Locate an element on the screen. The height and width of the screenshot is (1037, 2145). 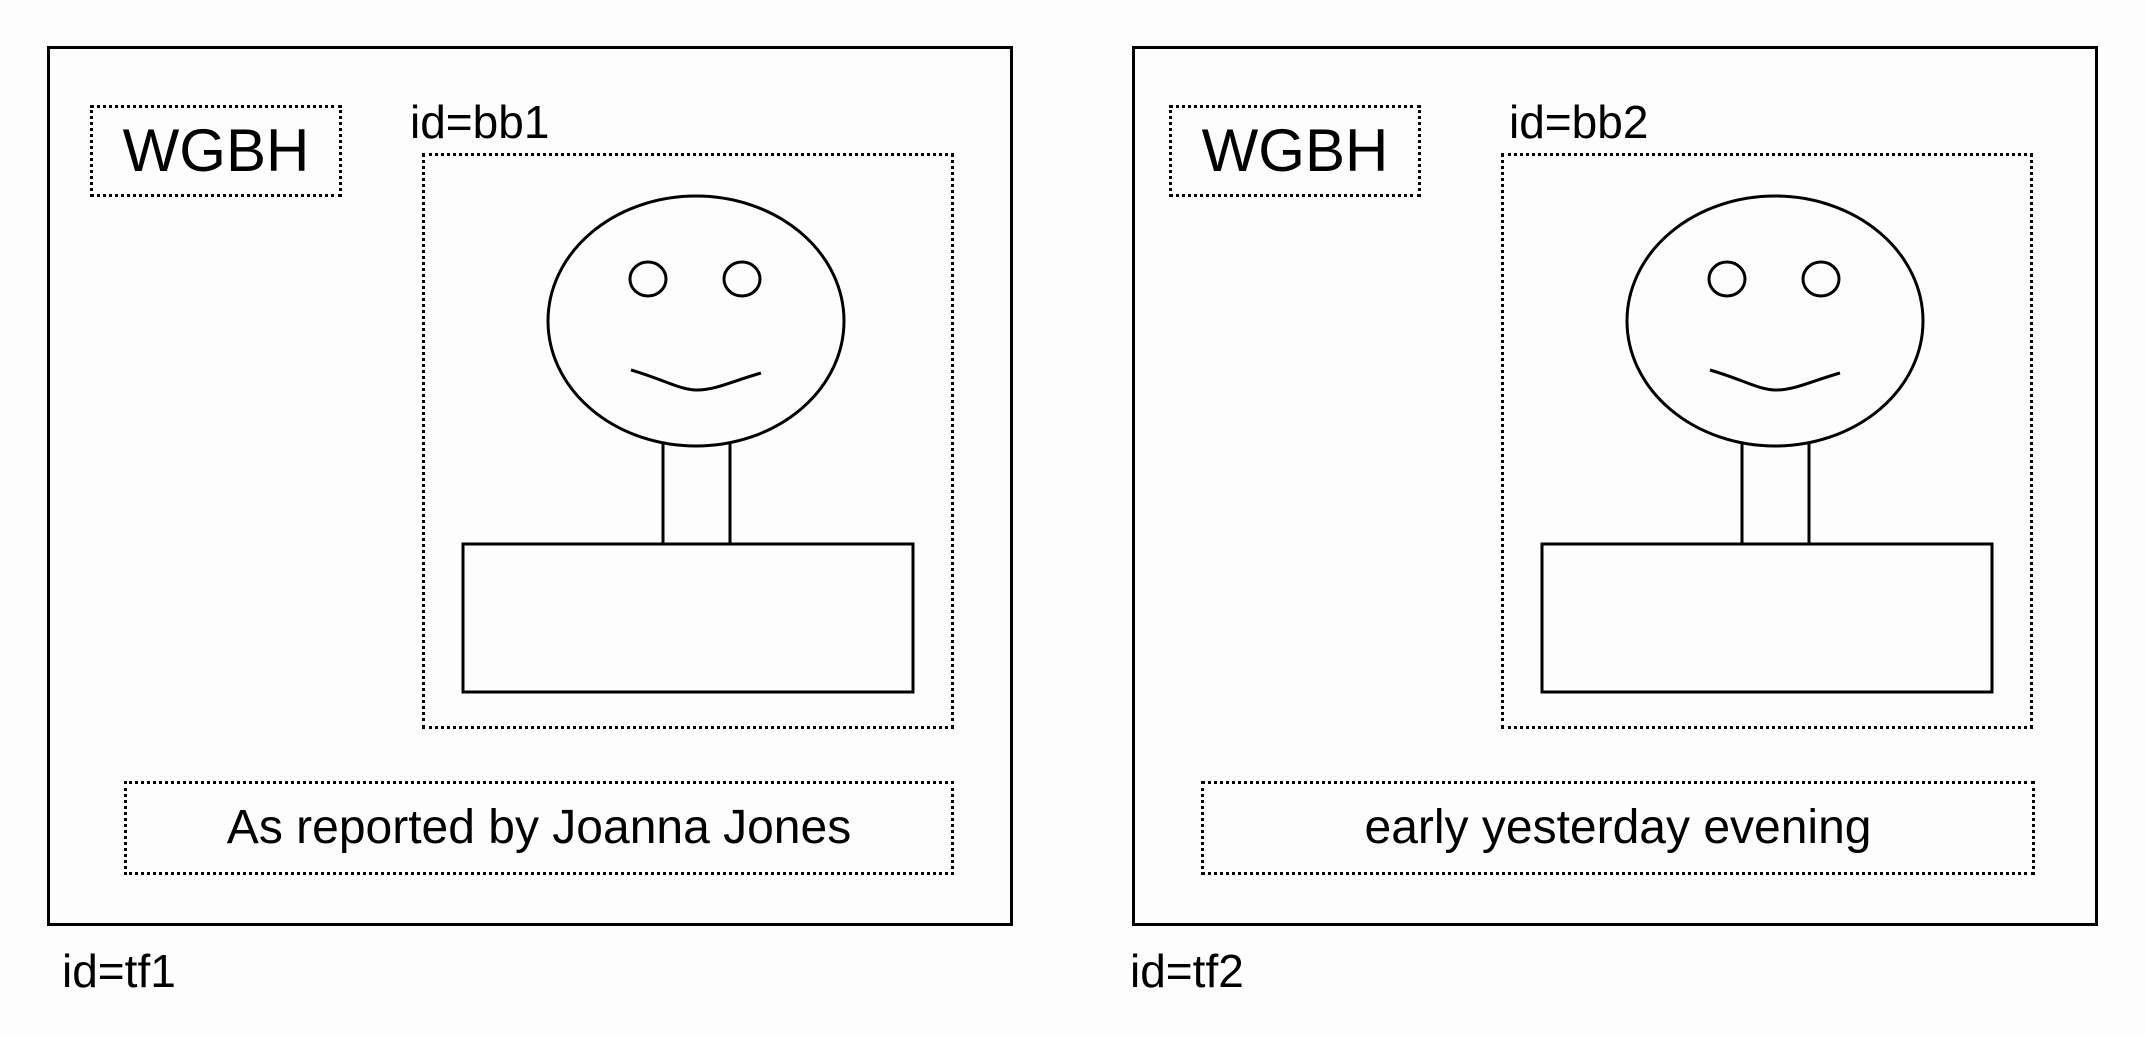
caption-box: As reported by Joanna Jones is located at coordinates (539, 828).